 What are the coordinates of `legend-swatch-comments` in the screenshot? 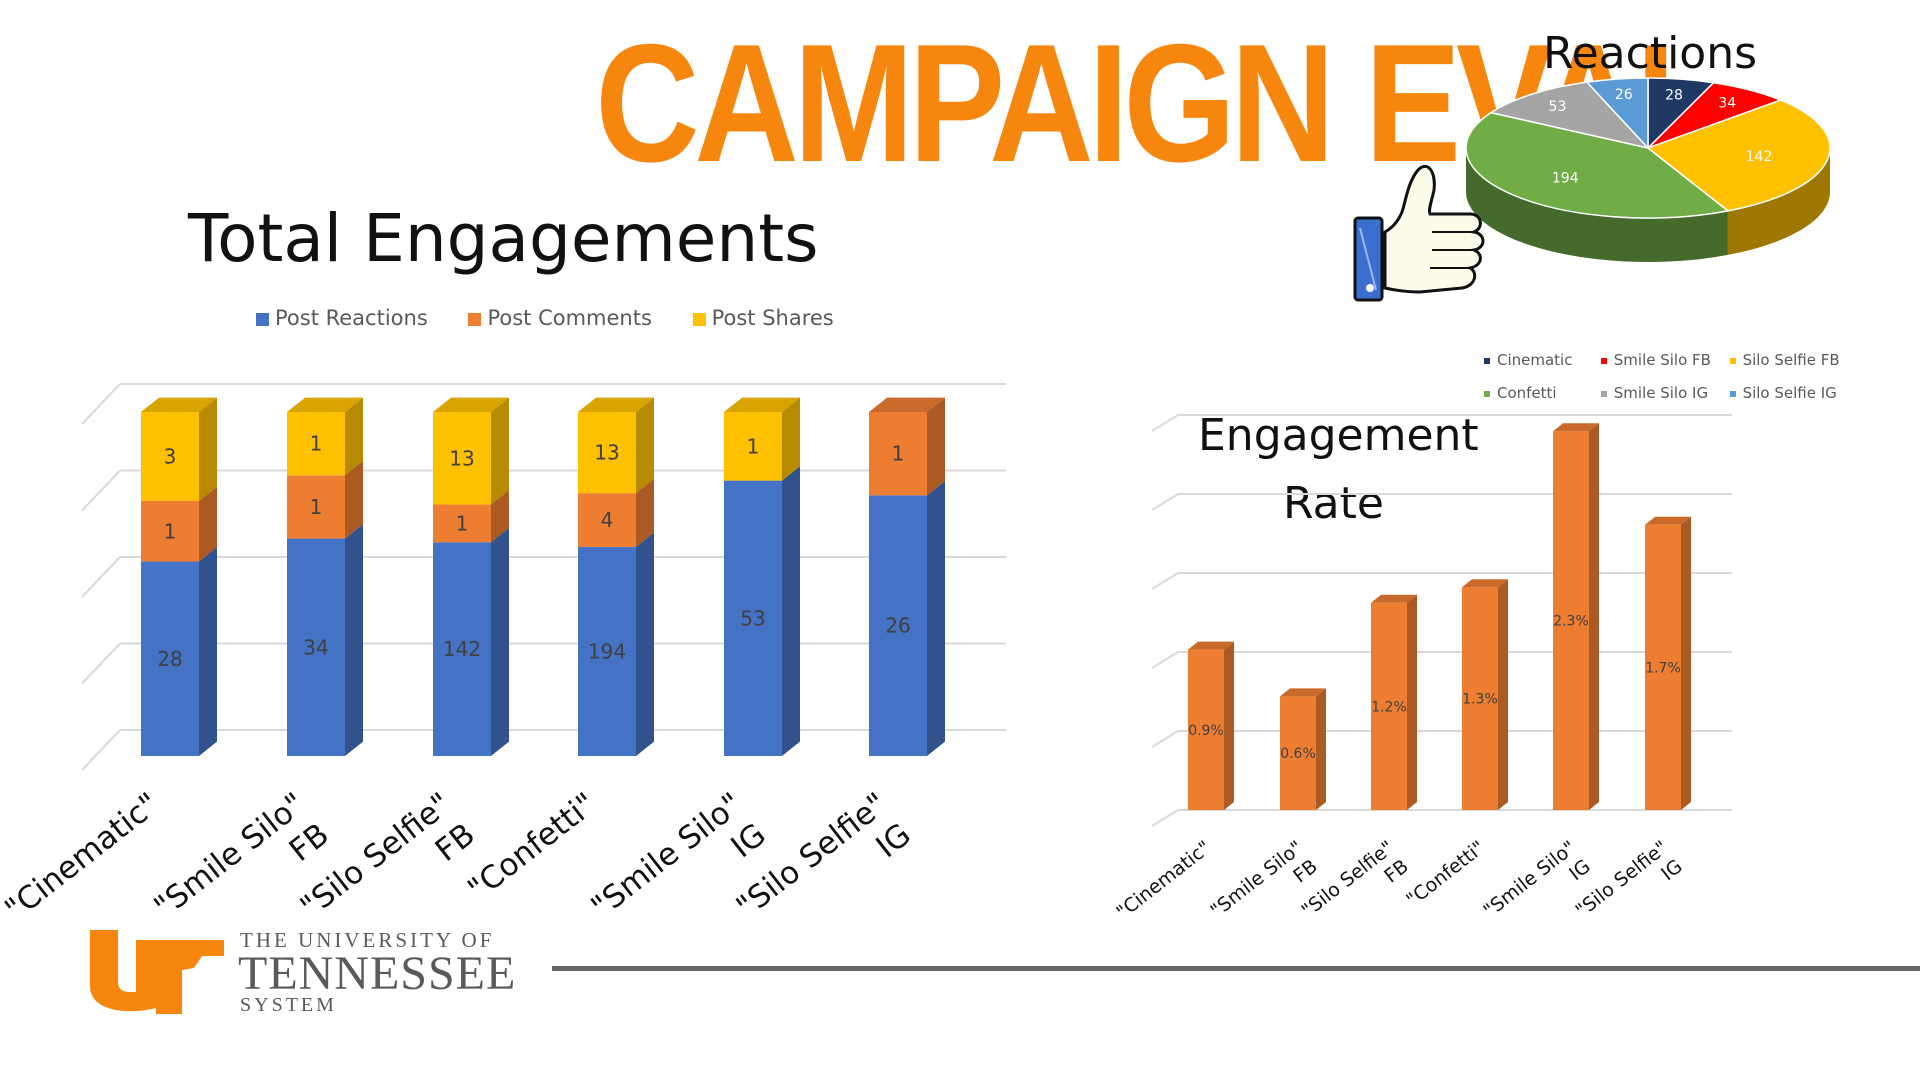 It's located at (475, 319).